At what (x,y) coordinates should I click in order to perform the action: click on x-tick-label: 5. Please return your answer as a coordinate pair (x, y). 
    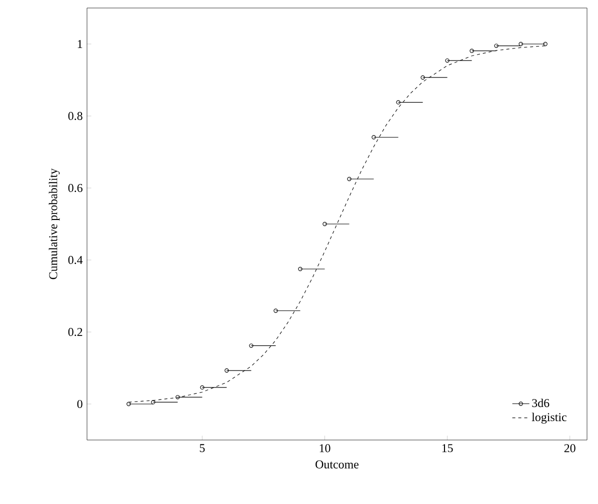
    Looking at the image, I should click on (202, 448).